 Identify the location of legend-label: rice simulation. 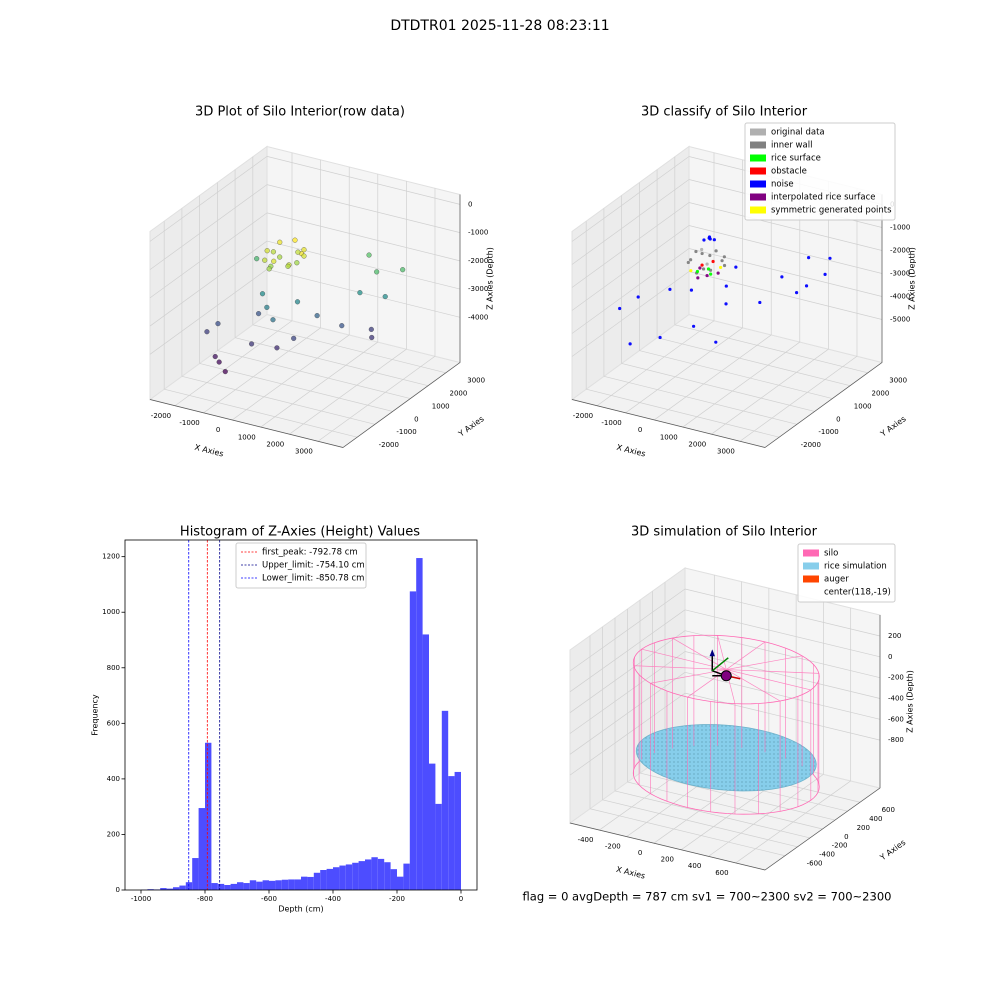
(855, 567).